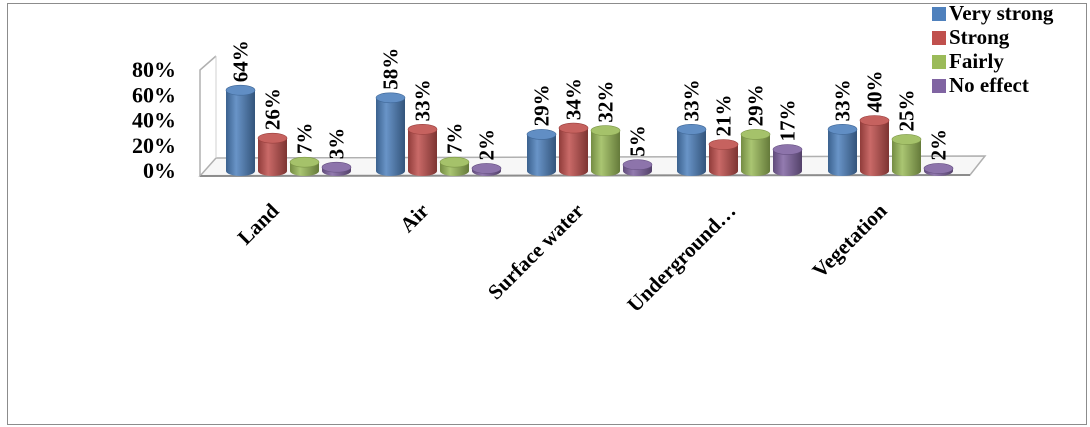  I want to click on y-tick-label: 40%, so click(154, 120).